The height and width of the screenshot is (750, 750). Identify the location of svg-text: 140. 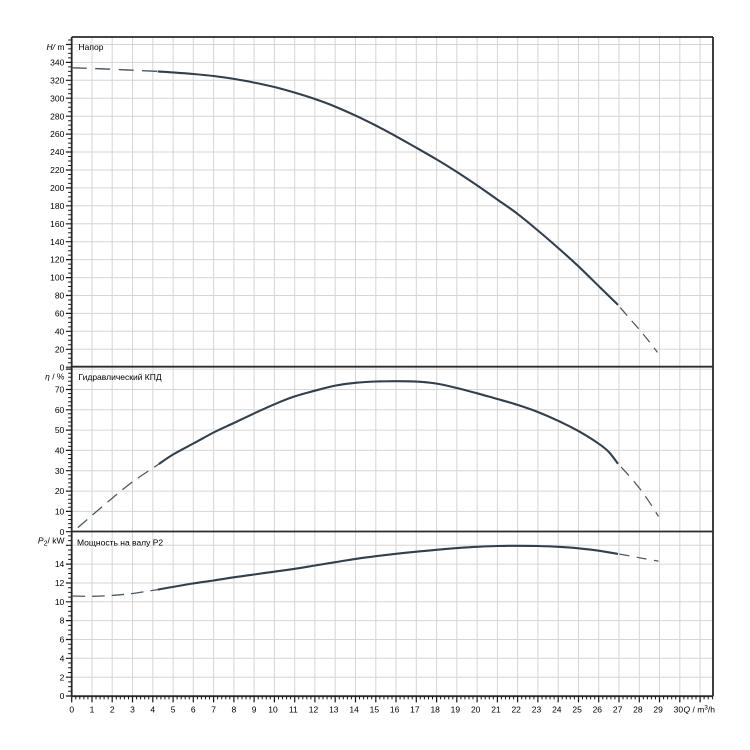
(57, 242).